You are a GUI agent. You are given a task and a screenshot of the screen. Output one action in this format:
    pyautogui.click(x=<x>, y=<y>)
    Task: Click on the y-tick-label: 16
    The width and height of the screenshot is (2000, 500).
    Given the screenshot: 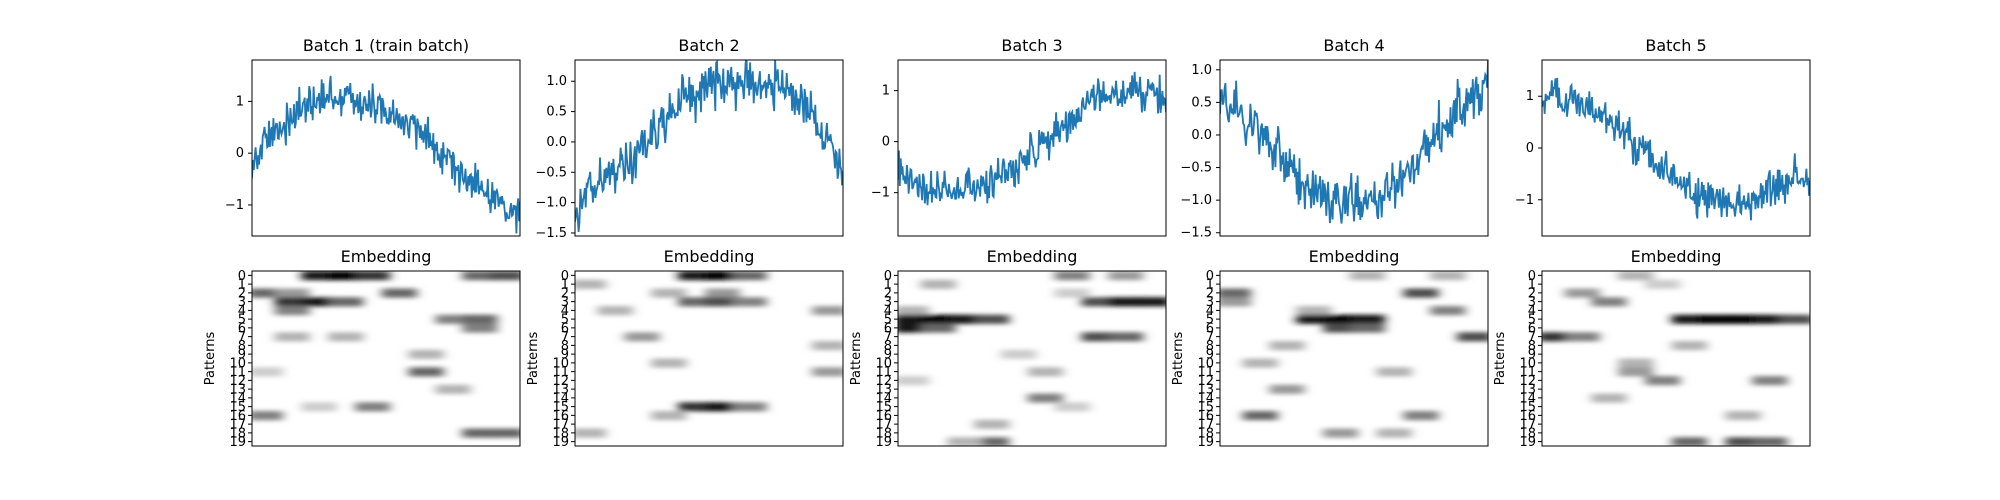 What is the action you would take?
    pyautogui.click(x=1205, y=416)
    